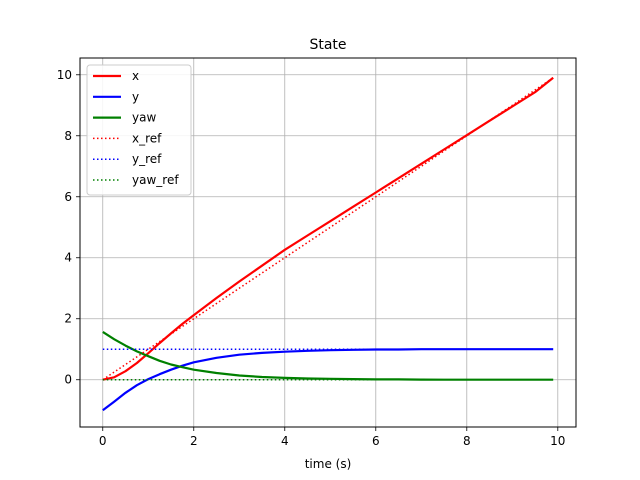  I want to click on x-axis-label: time (s), so click(328, 464).